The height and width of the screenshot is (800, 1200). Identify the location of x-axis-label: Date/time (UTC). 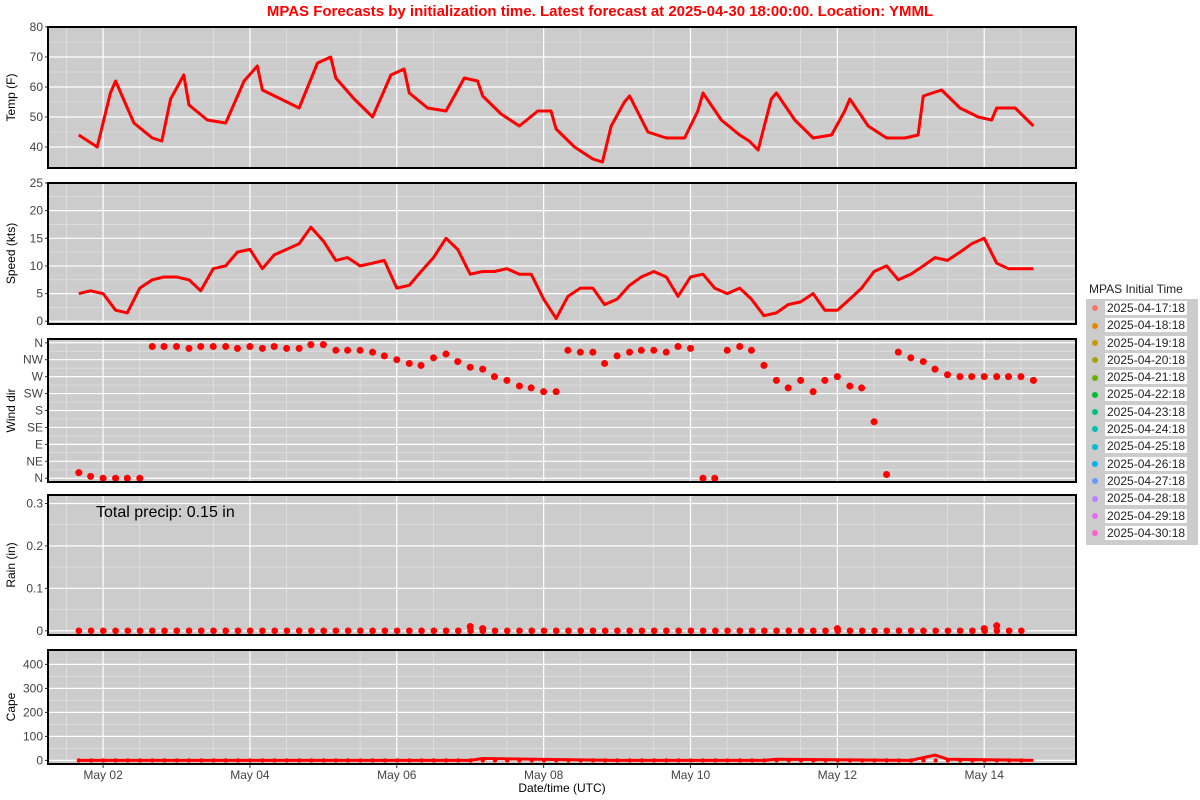
(561, 788).